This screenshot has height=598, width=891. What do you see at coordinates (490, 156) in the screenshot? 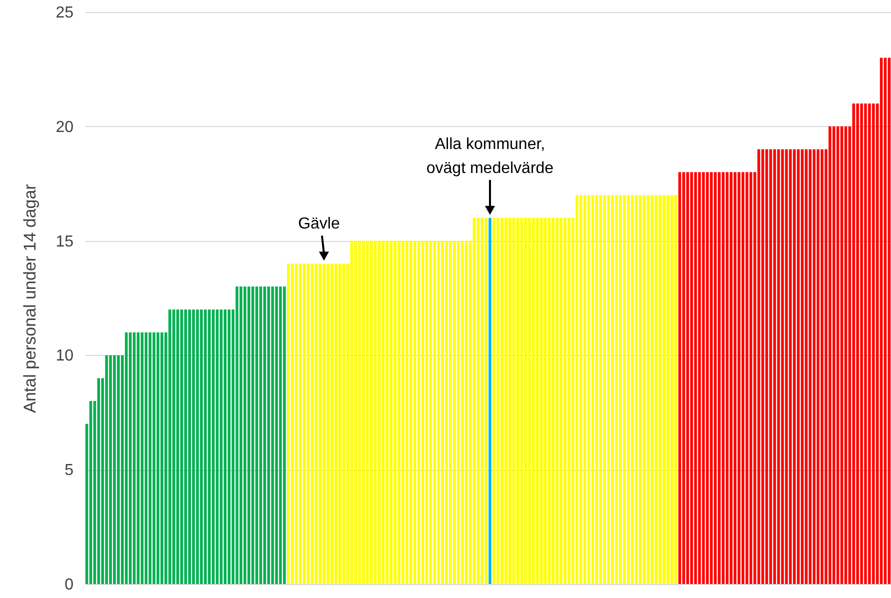
I see `annotation: Alla kommuner, ovägt medelvärde` at bounding box center [490, 156].